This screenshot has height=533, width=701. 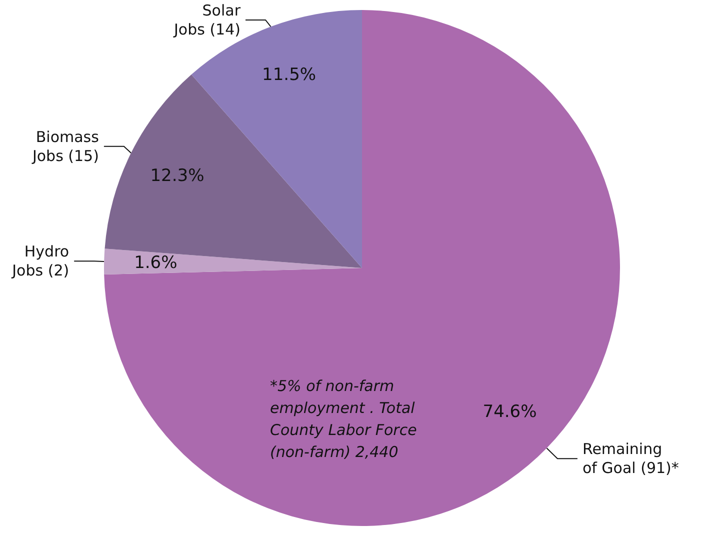 What do you see at coordinates (40, 261) in the screenshot?
I see `slice-label: Hydro Jobs (2)` at bounding box center [40, 261].